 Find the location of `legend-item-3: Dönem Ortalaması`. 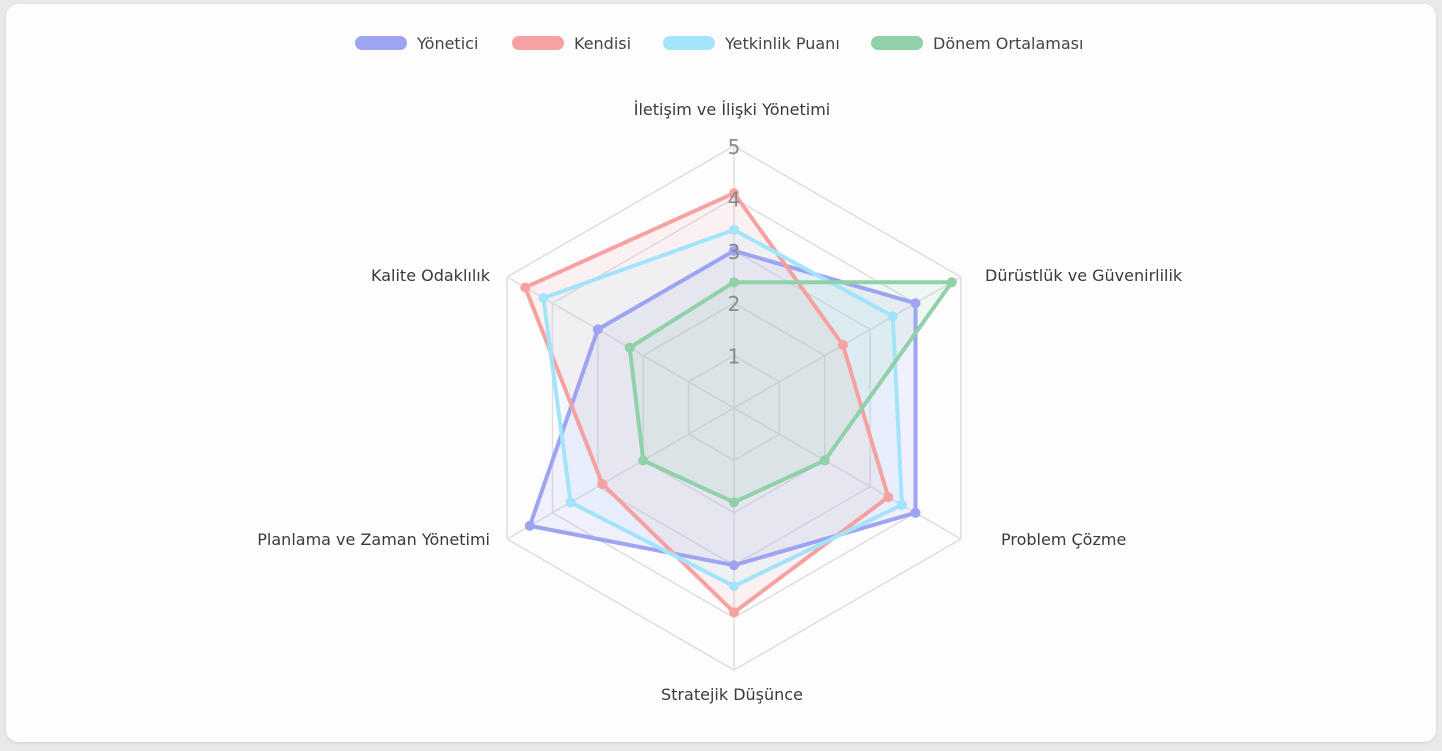

legend-item-3: Dönem Ortalaması is located at coordinates (977, 43).